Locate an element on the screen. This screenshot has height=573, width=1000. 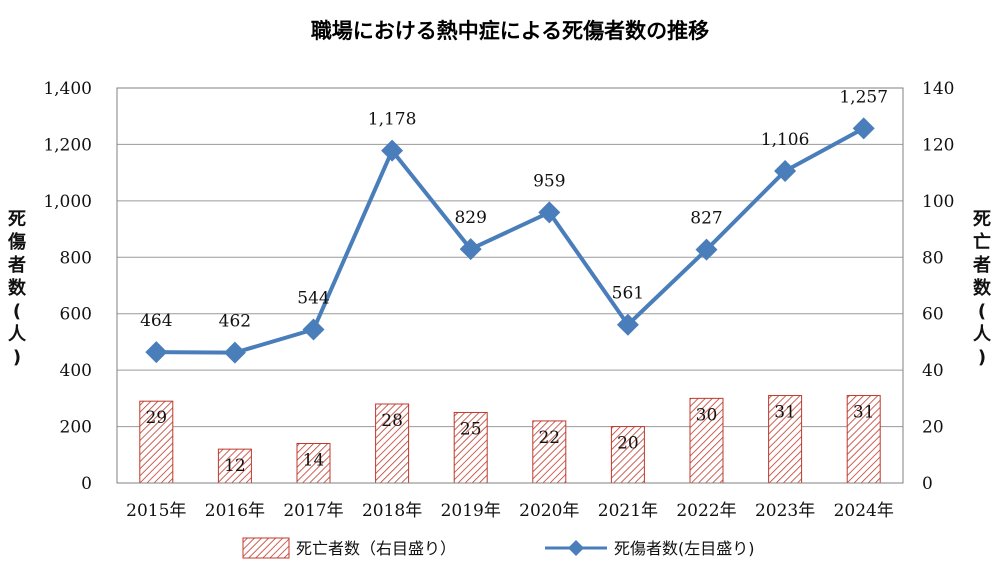
bar-data-label: 25 is located at coordinates (471, 429).